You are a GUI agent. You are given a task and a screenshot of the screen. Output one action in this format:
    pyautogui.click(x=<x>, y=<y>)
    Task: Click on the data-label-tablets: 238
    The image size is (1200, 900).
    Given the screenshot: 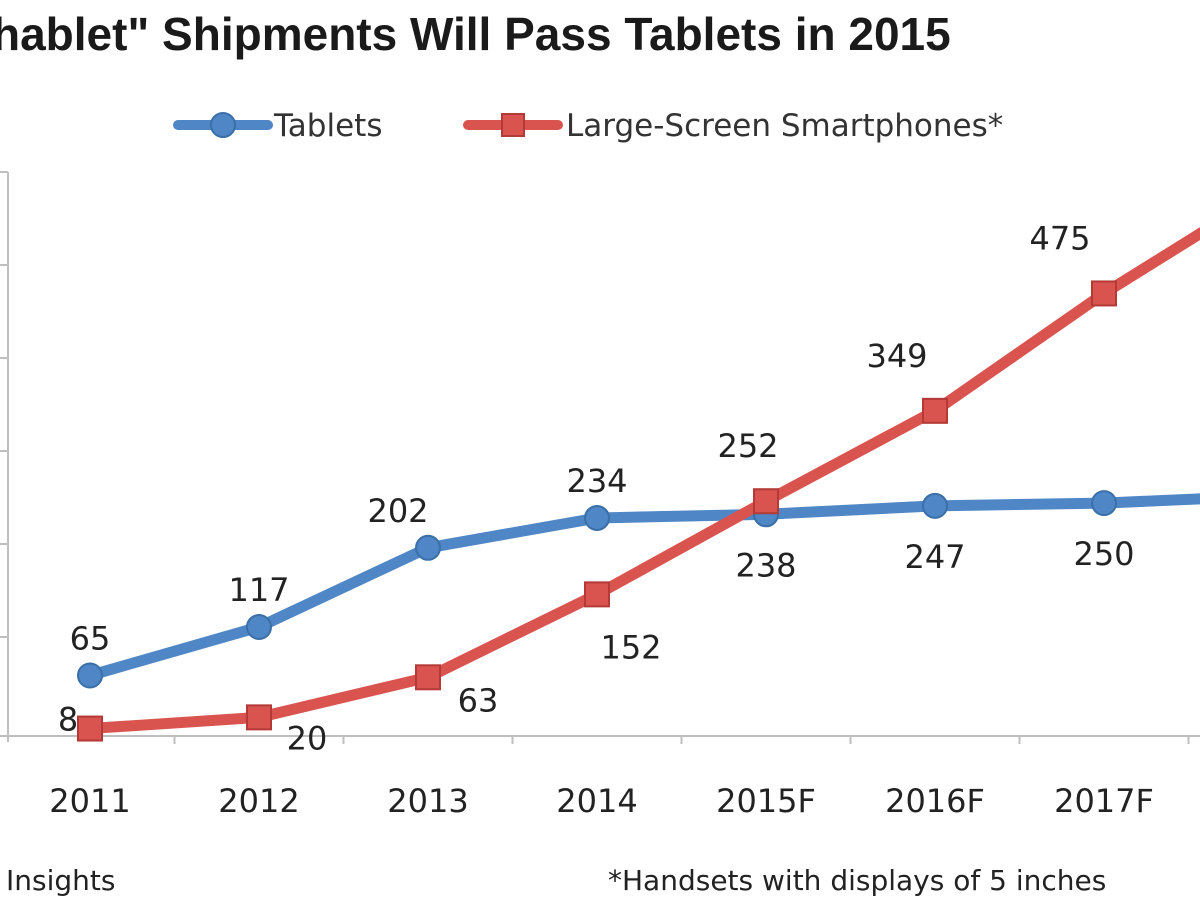 What is the action you would take?
    pyautogui.click(x=765, y=565)
    